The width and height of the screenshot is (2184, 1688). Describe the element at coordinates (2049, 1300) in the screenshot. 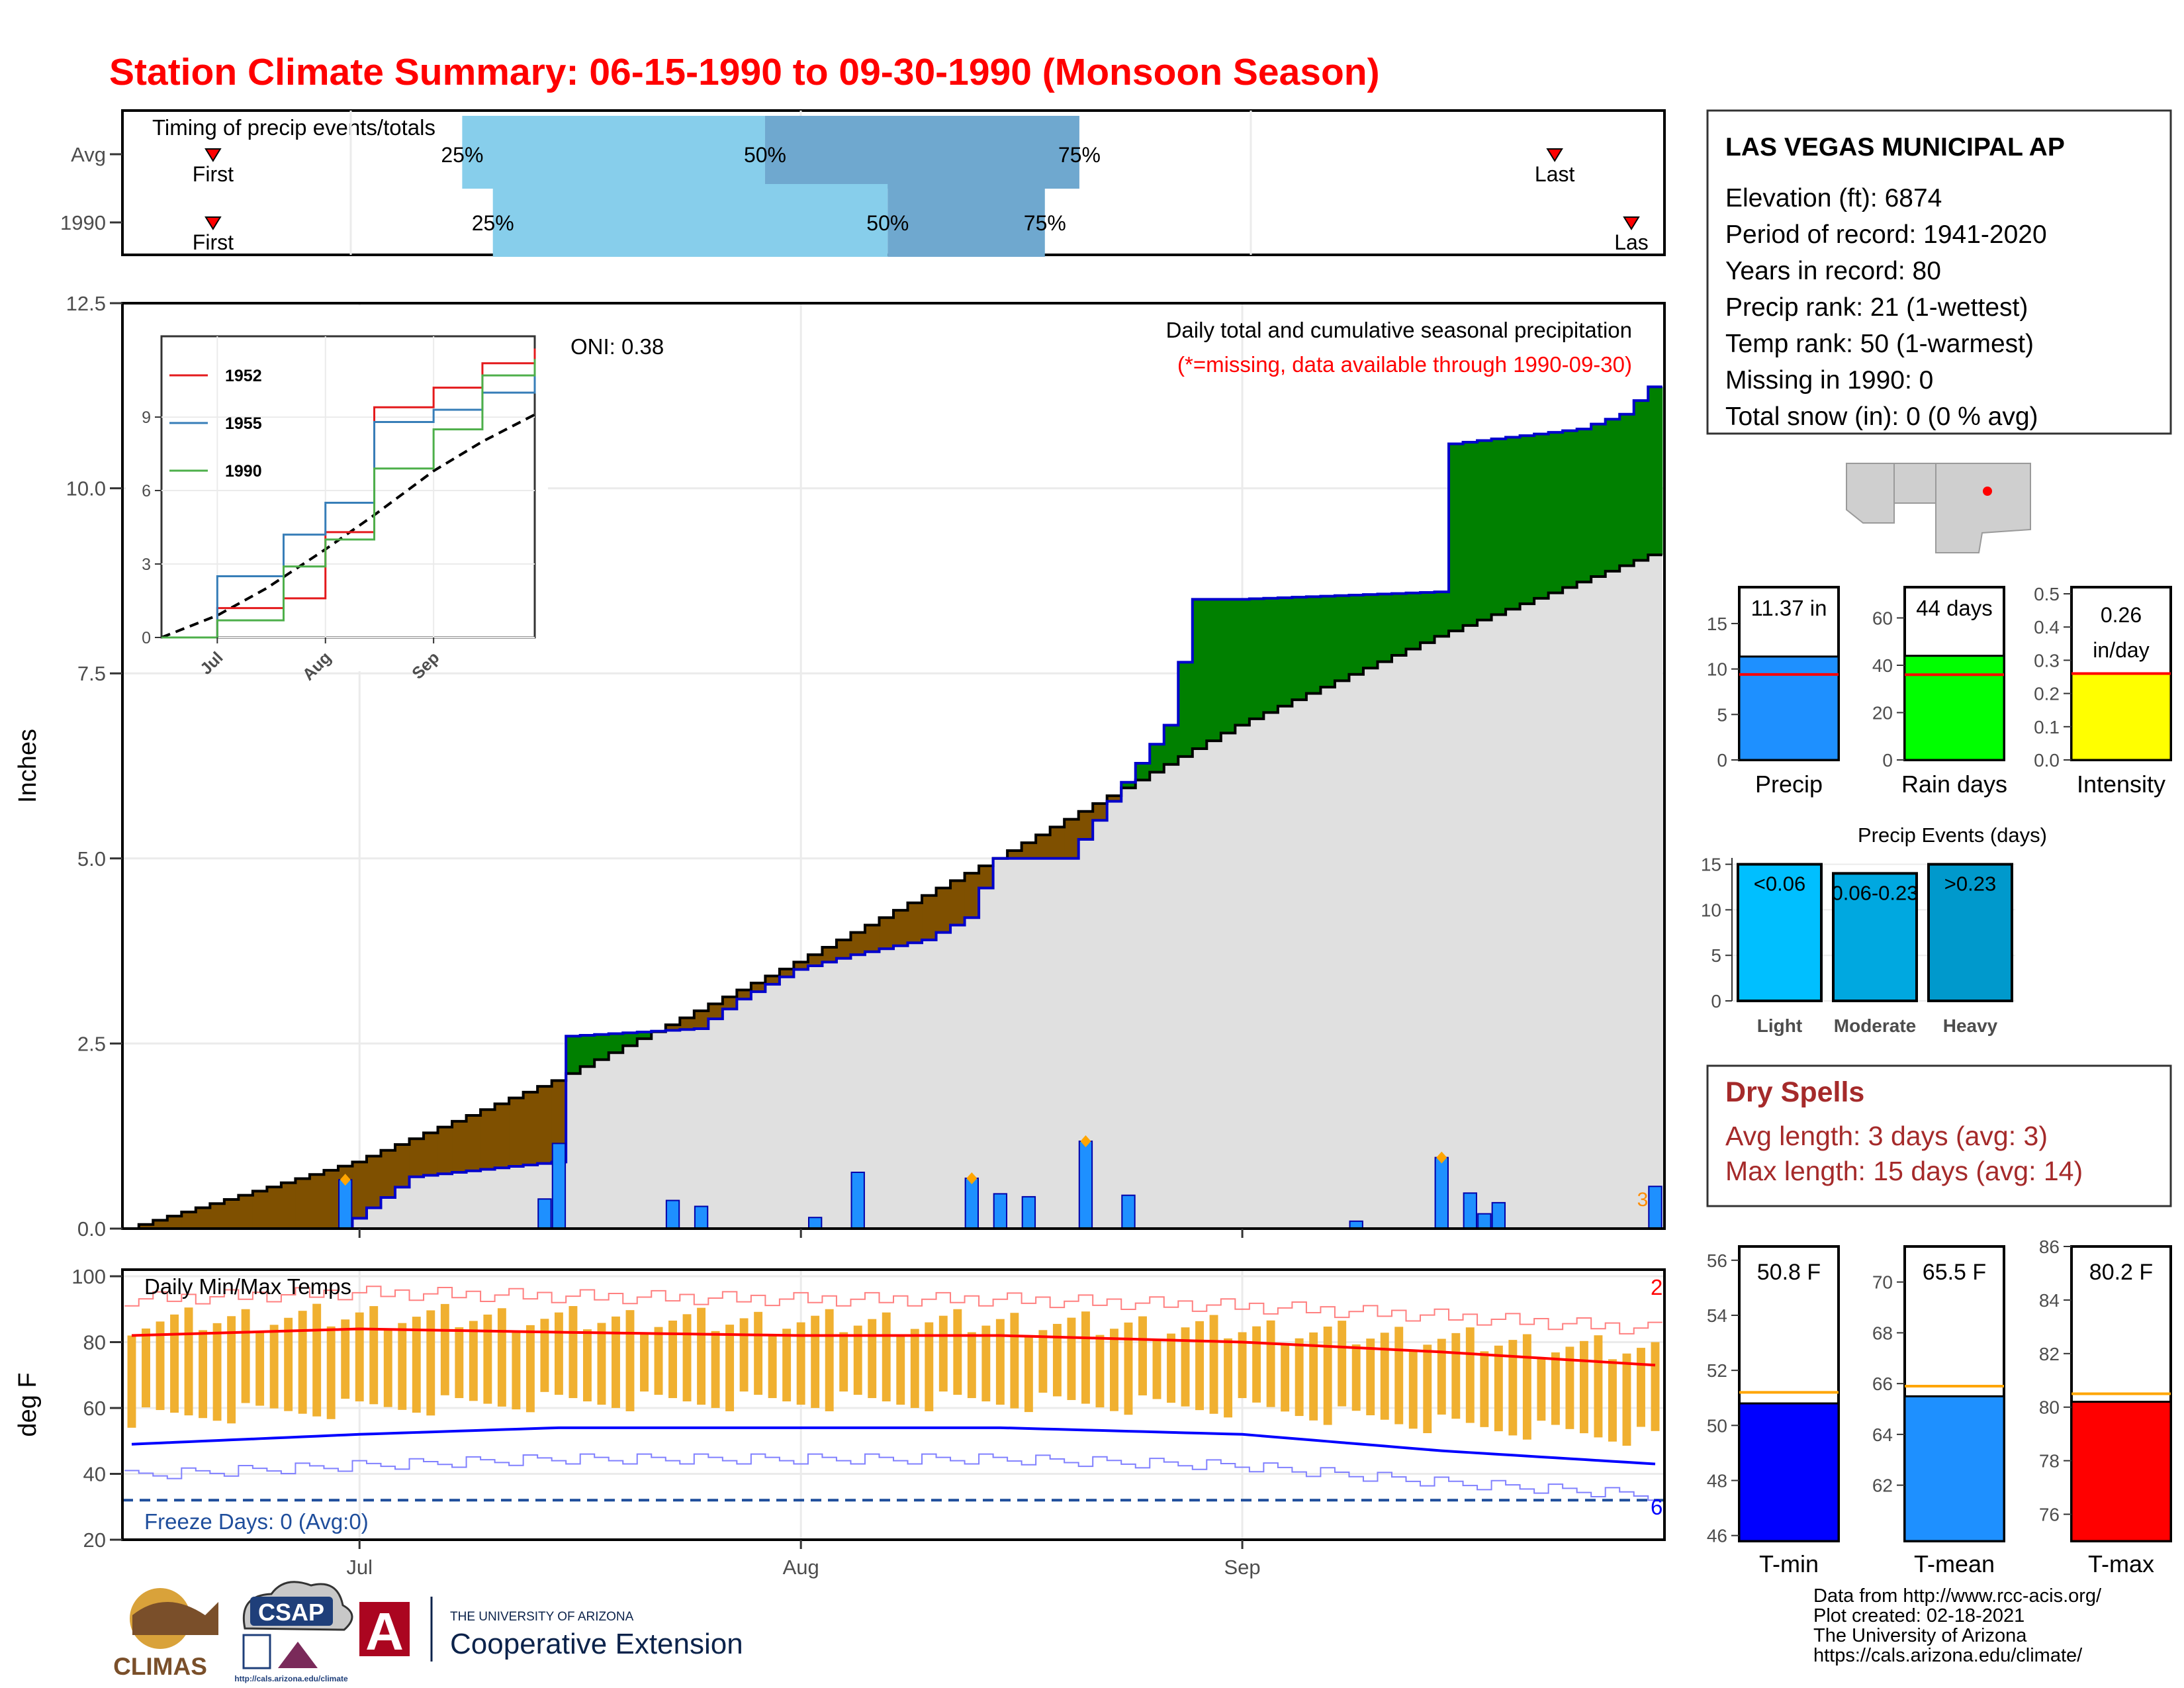

I see `temp-gauge-ytick-label: 84` at that location.